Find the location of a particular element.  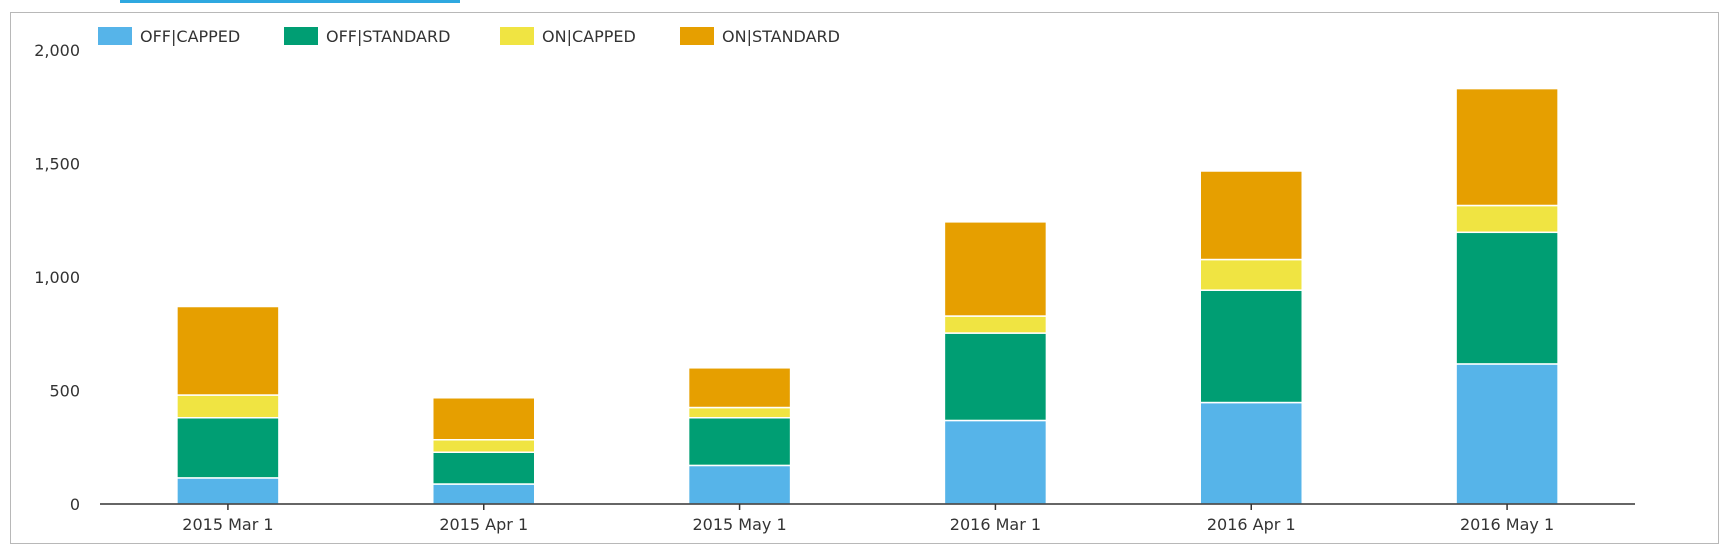

y-tick-label: 2,000 is located at coordinates (57, 50).